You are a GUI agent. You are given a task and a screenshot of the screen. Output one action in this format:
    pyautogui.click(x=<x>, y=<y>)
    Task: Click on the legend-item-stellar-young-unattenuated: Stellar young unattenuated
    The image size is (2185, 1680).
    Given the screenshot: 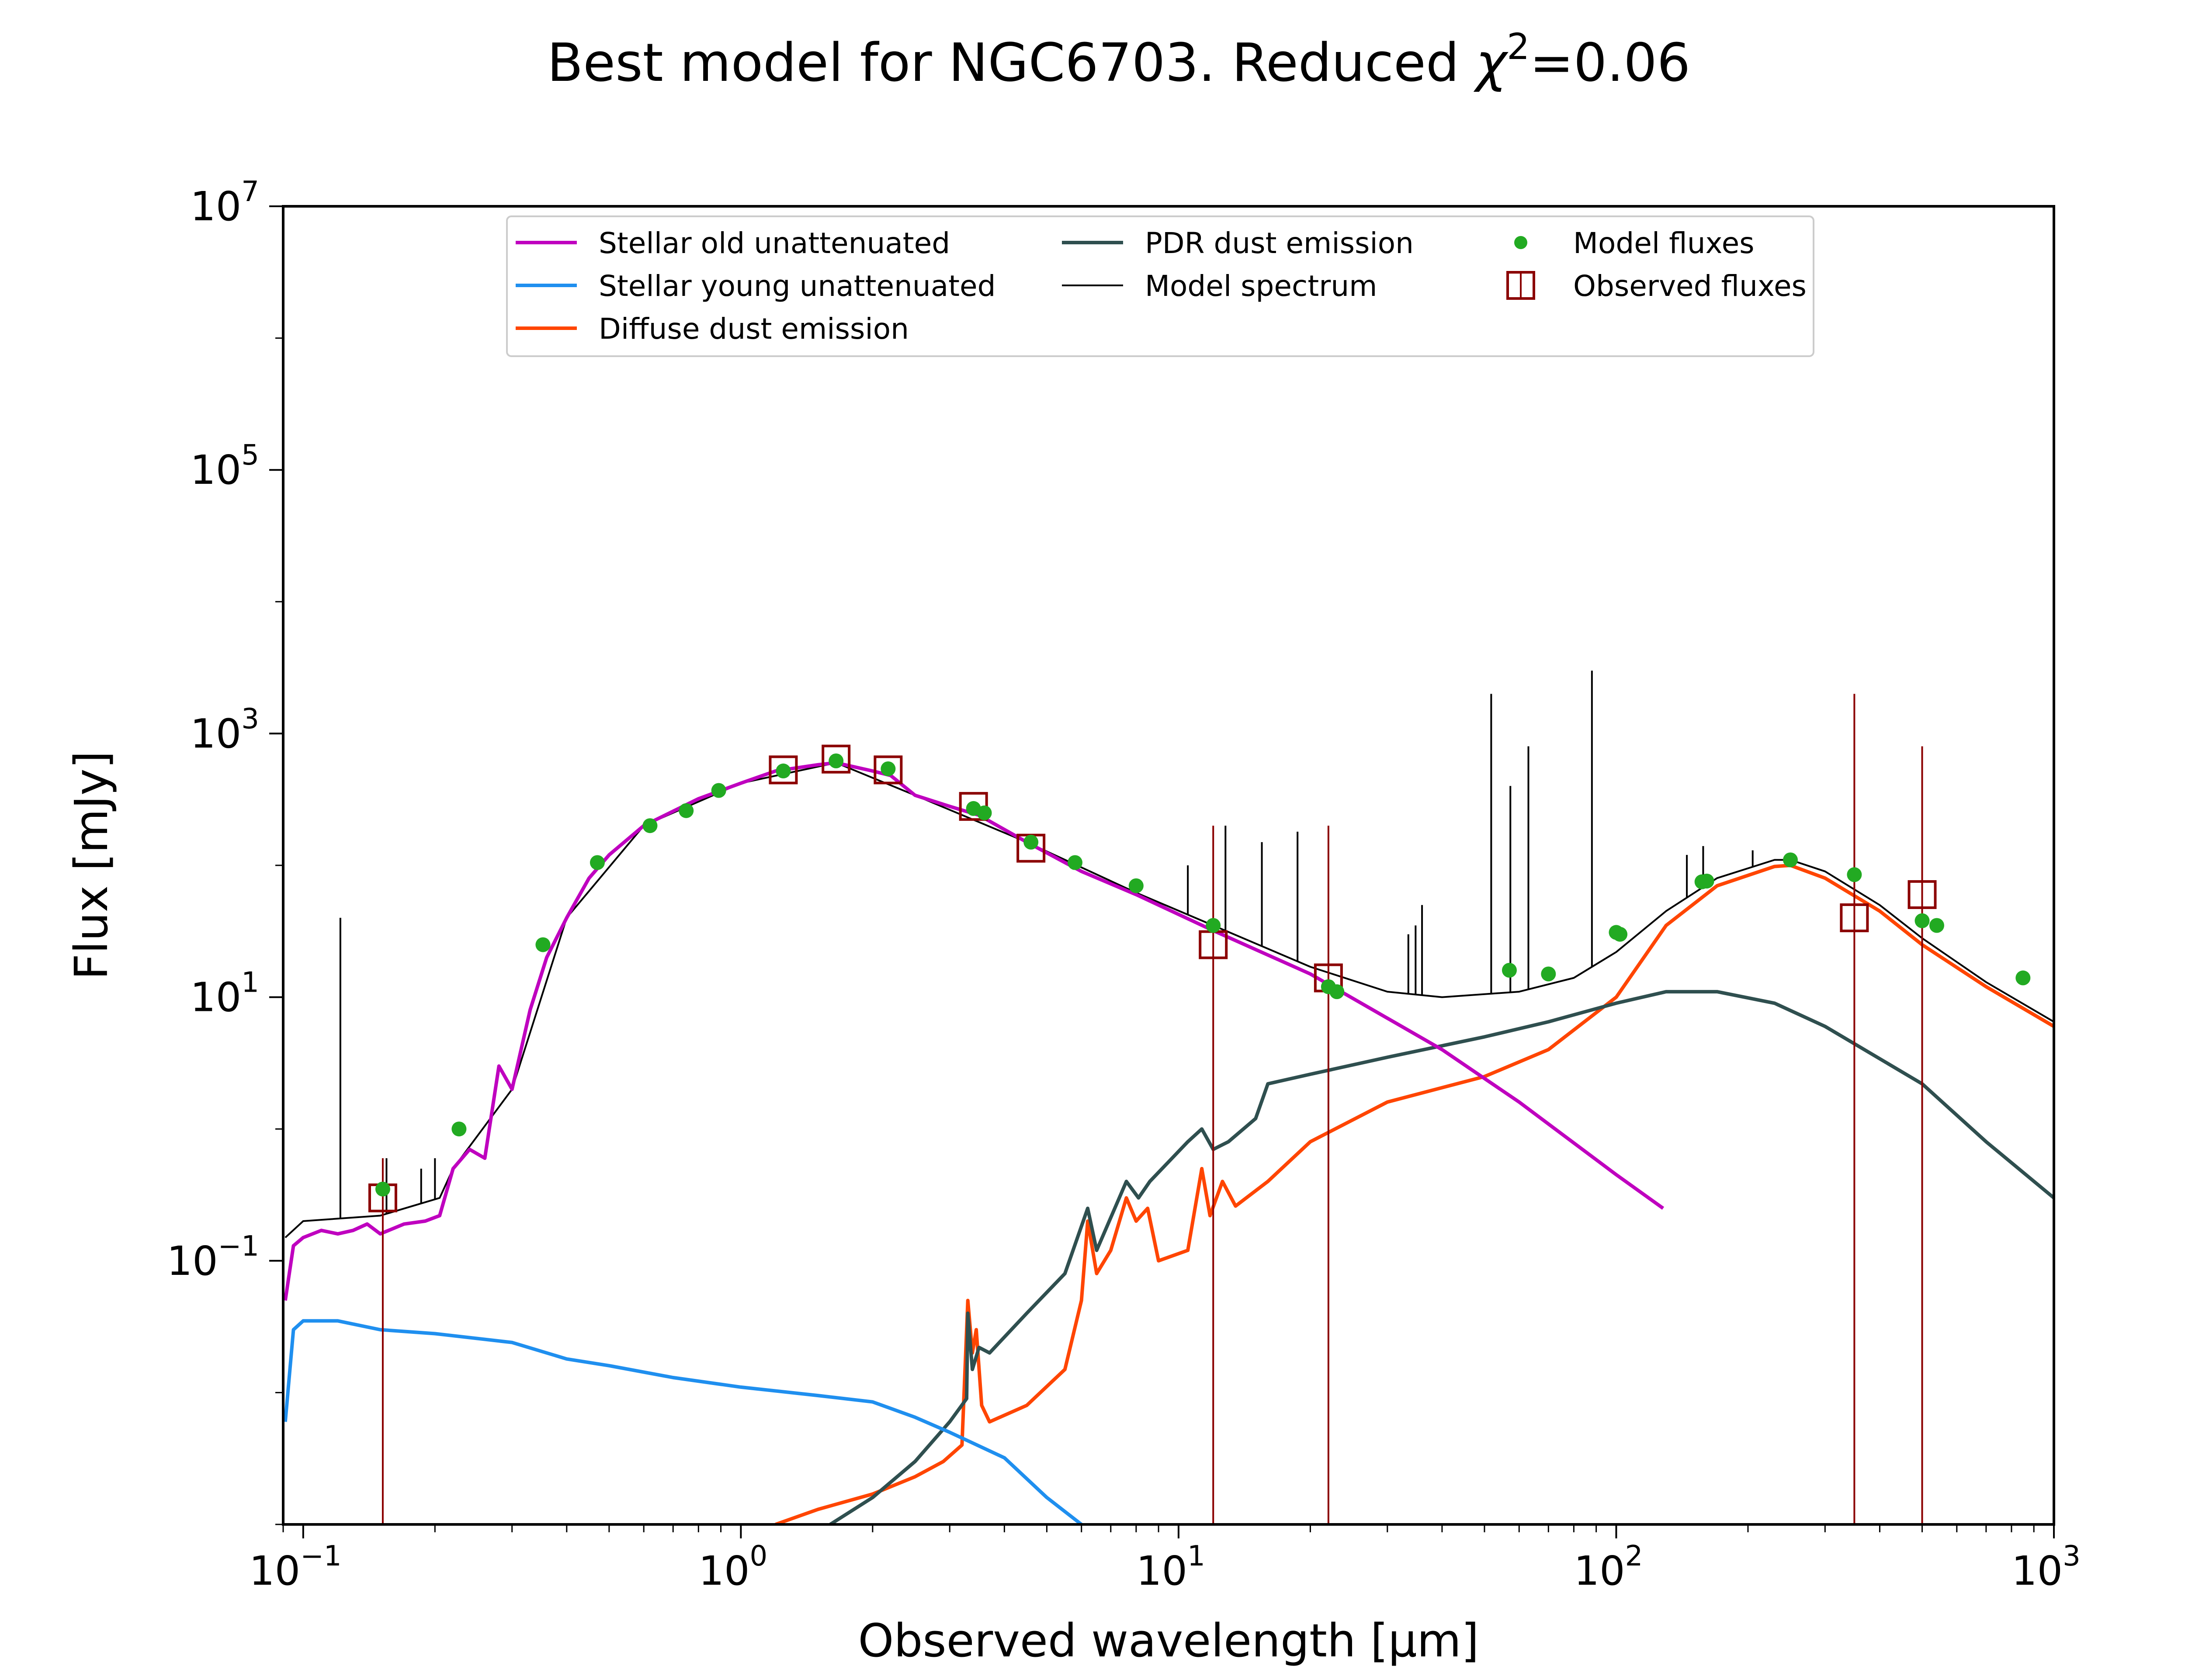 What is the action you would take?
    pyautogui.click(x=756, y=286)
    